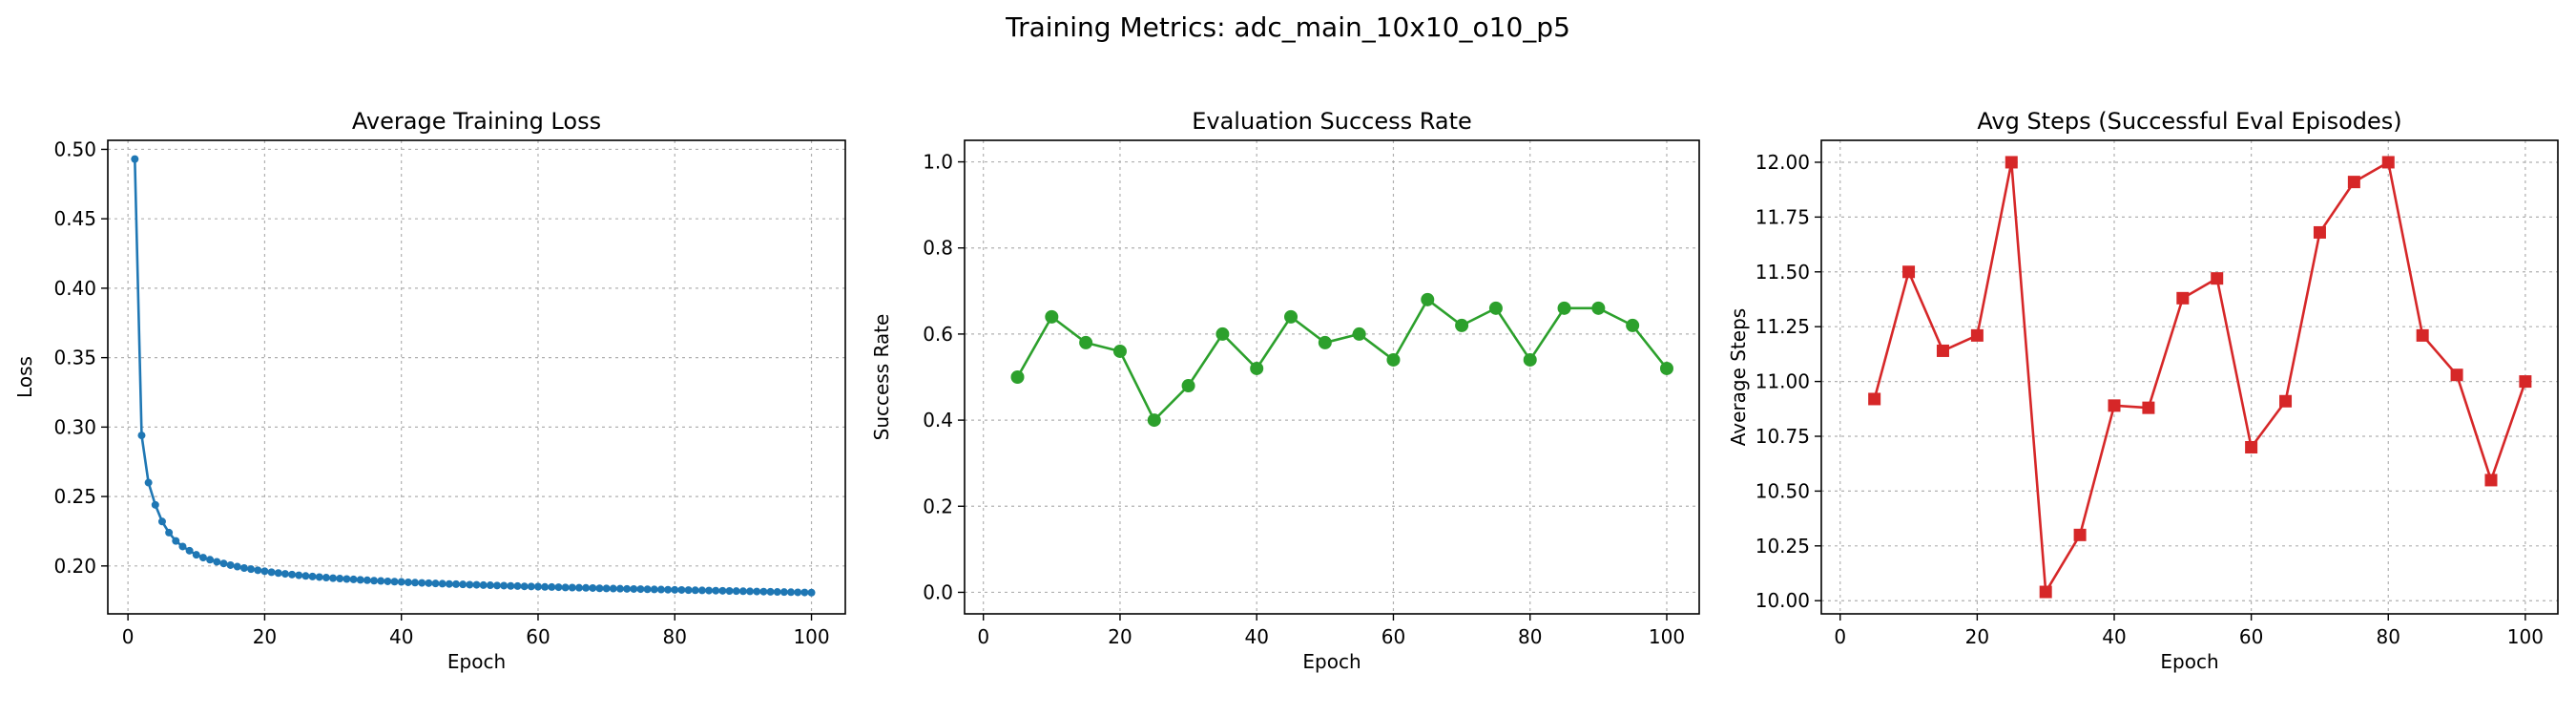  I want to click on y-tick-label: 0.45, so click(74, 218).